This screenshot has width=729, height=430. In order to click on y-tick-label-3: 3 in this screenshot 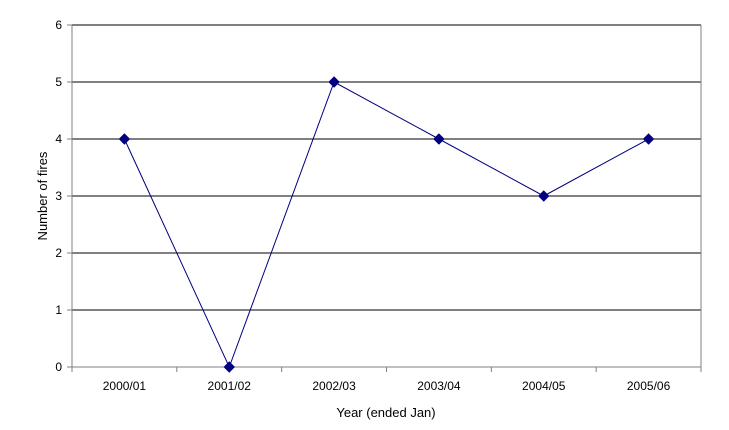, I will do `click(58, 196)`.